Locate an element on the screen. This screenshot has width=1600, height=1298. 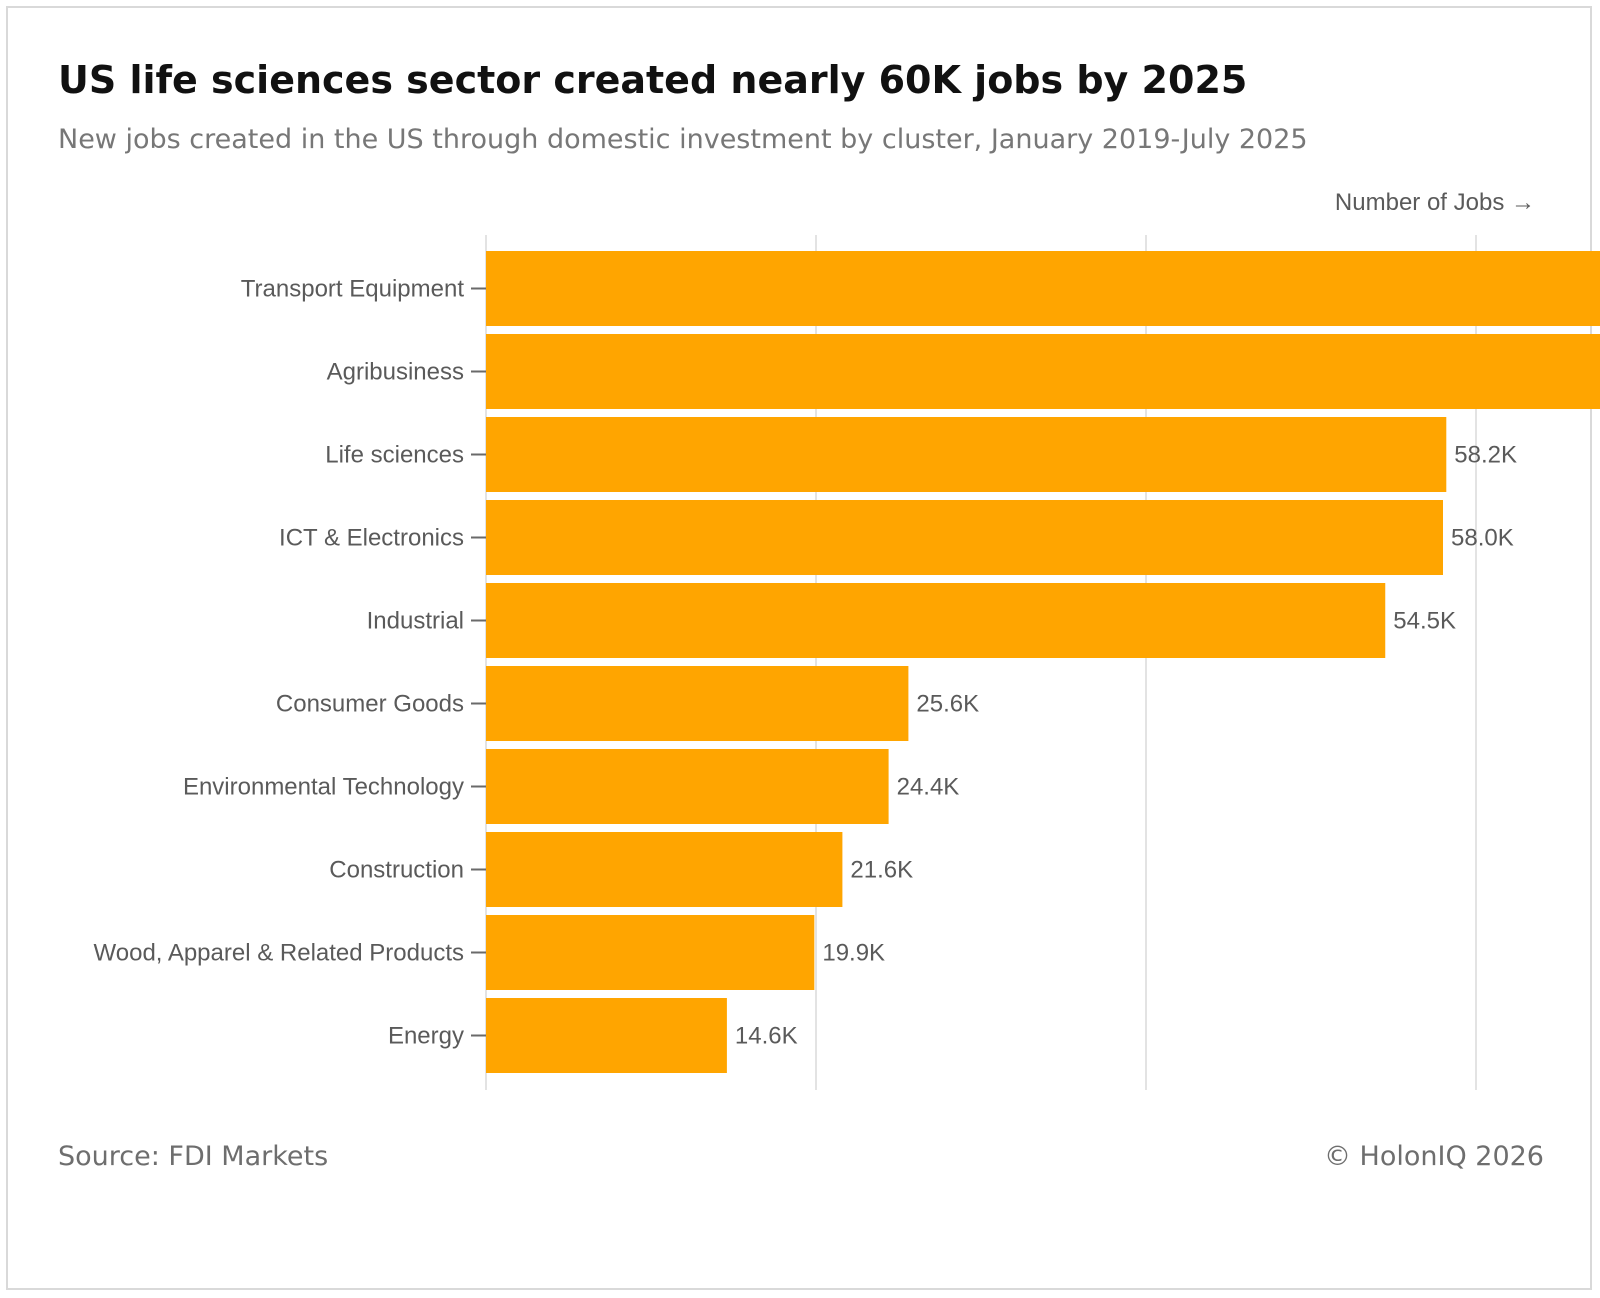
source-note: Source: FDI Markets is located at coordinates (193, 1156).